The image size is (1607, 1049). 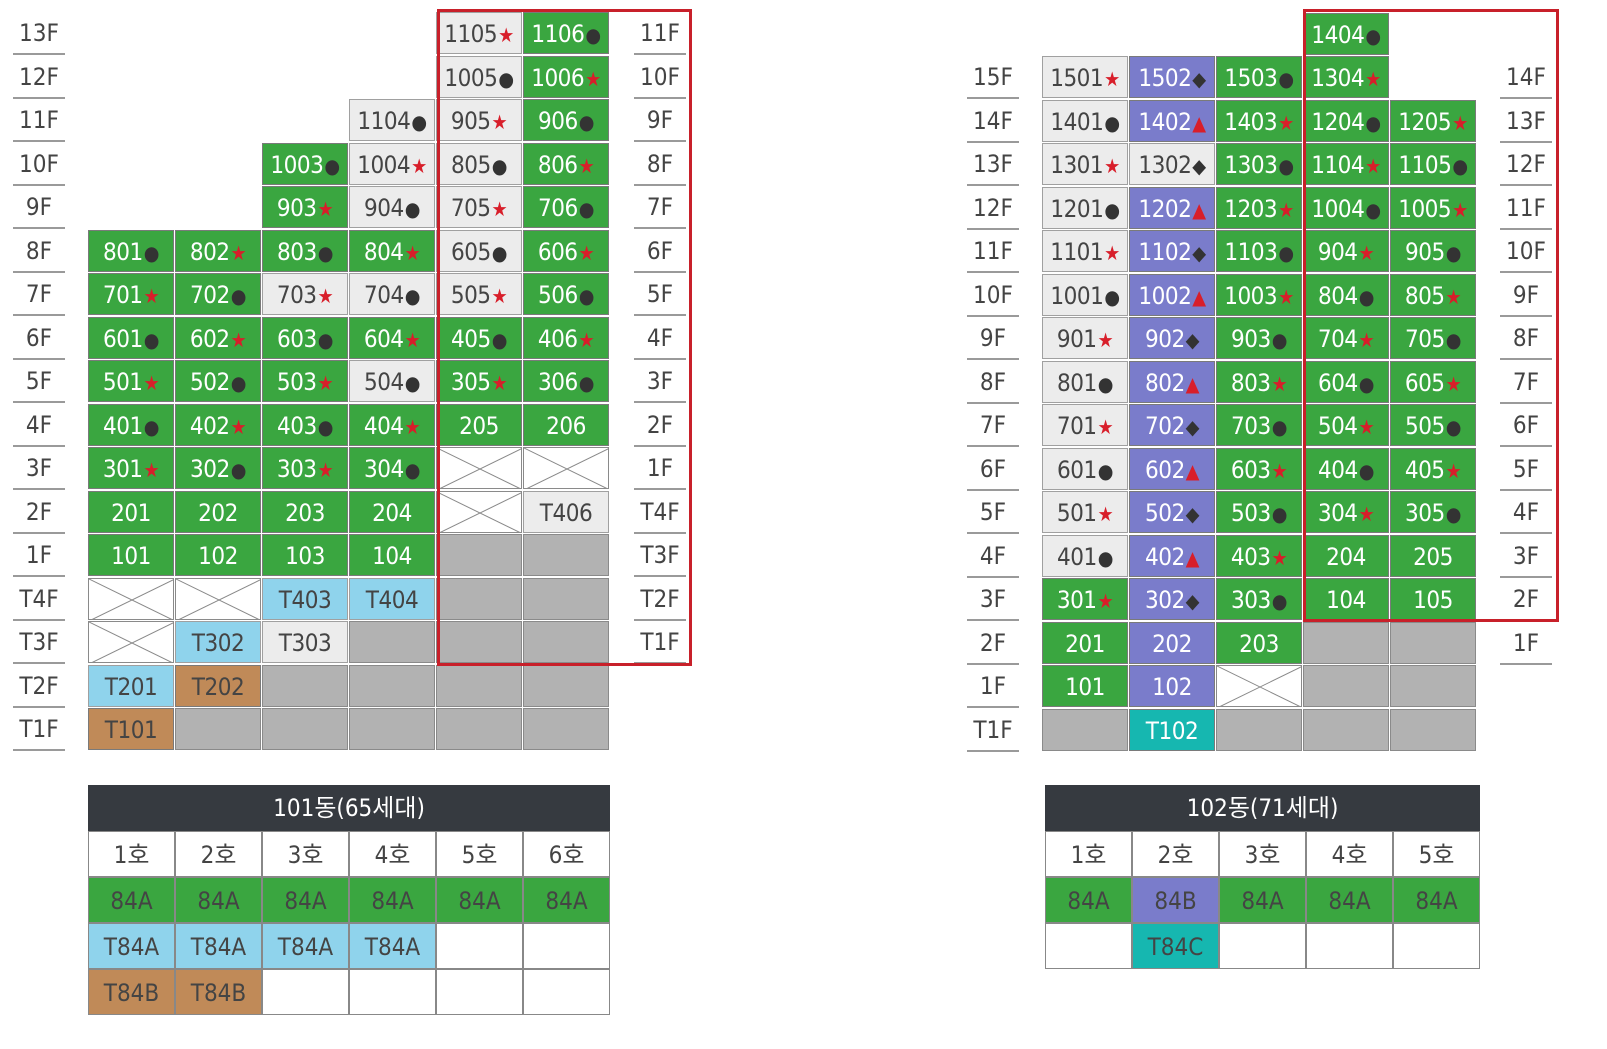 What do you see at coordinates (479, 381) in the screenshot?
I see `unit-cell: 305★` at bounding box center [479, 381].